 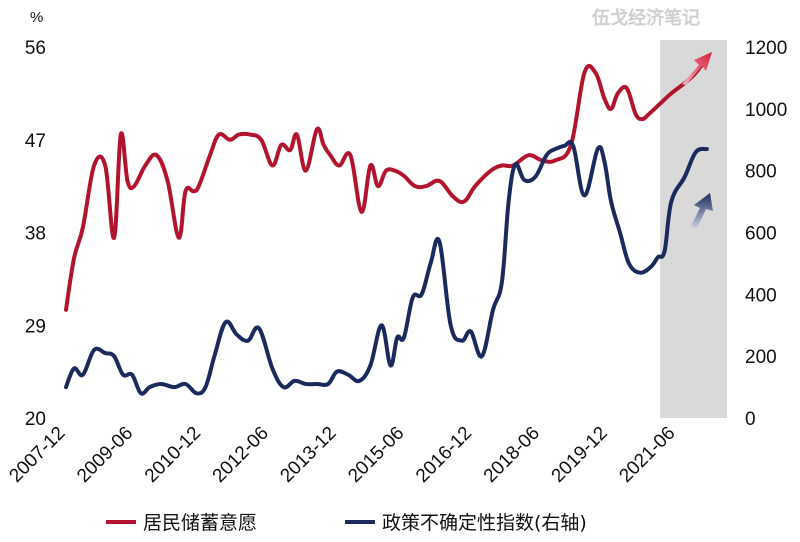 What do you see at coordinates (580, 455) in the screenshot?
I see `x-axis-tick-label: 2019-12` at bounding box center [580, 455].